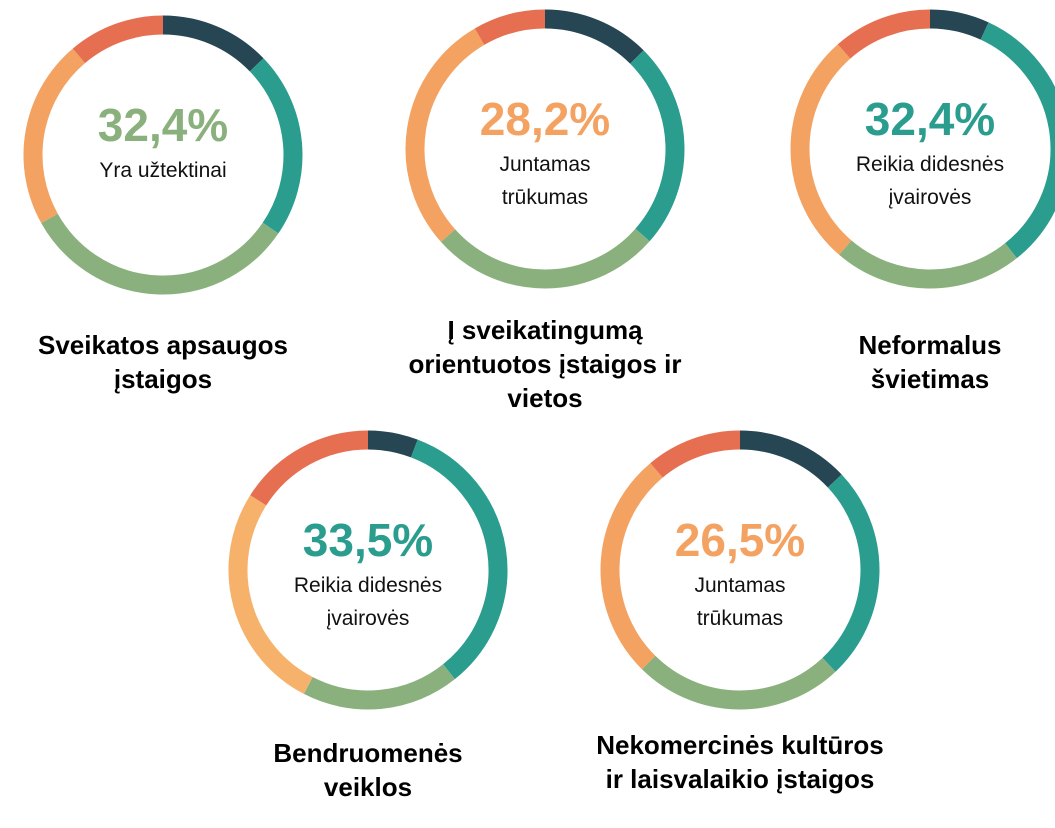 This screenshot has height=828, width=1055. What do you see at coordinates (740, 540) in the screenshot?
I see `center-value: 26,5%` at bounding box center [740, 540].